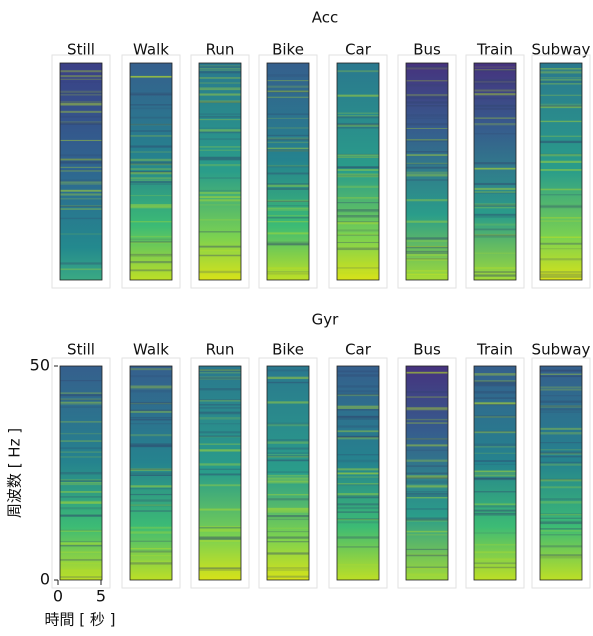 This screenshot has height=636, width=593. Describe the element at coordinates (358, 350) in the screenshot. I see `panel-label: Car` at that location.